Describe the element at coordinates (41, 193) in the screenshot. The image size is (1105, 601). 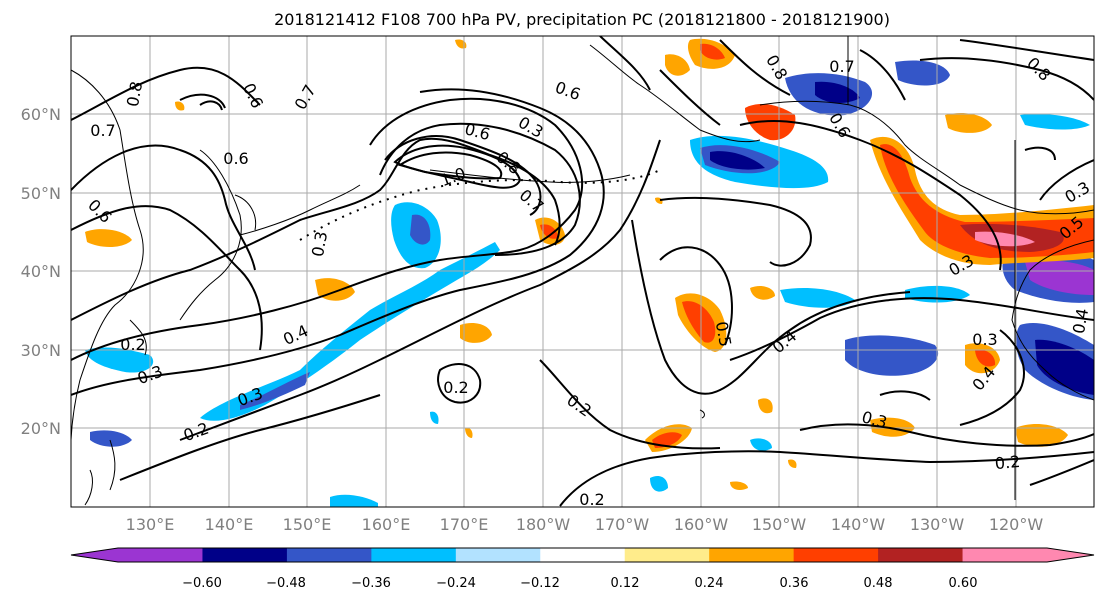
I see `lat-label: 50°N` at that location.